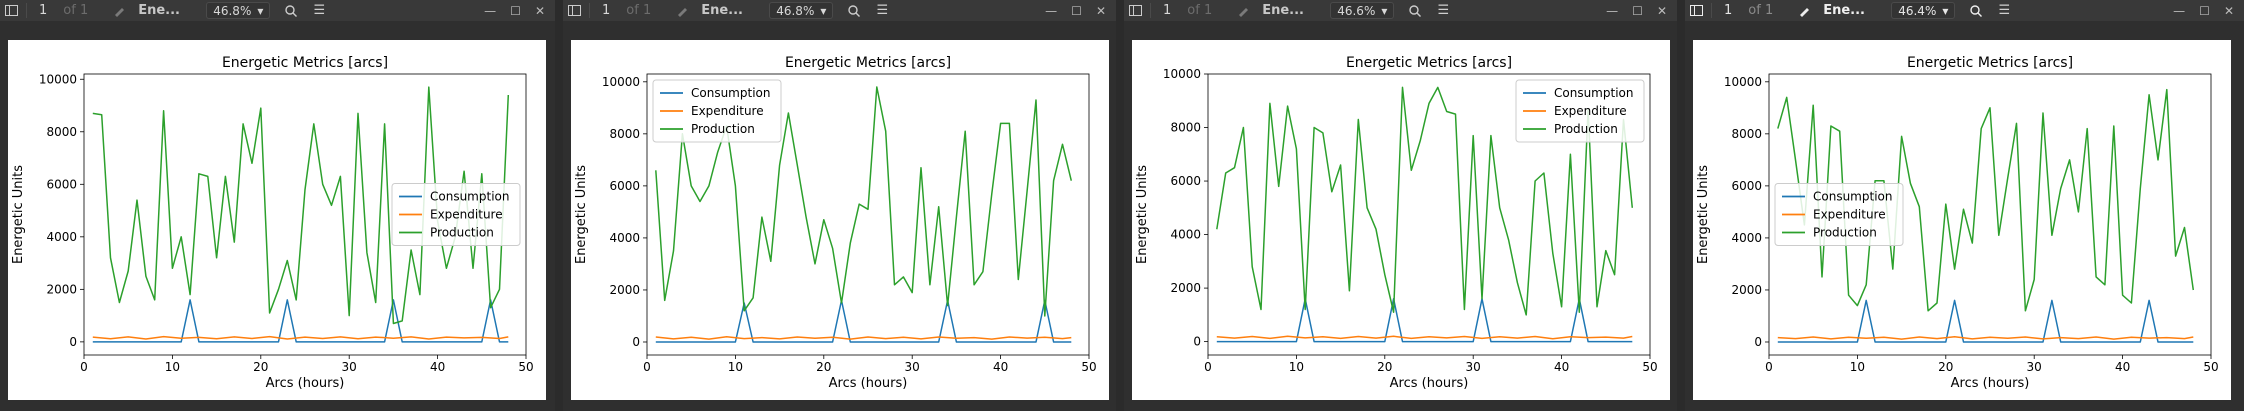 The width and height of the screenshot is (2244, 411). I want to click on y-tick-label: 6000, so click(61, 184).